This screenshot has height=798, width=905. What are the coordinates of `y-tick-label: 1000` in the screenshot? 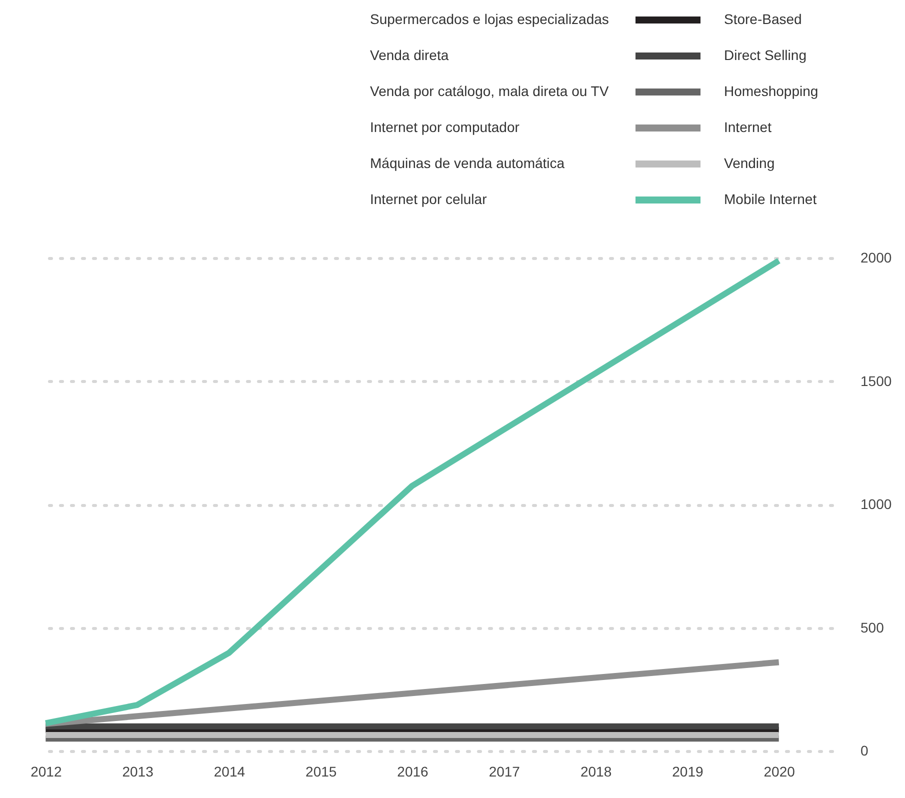 It's located at (876, 504).